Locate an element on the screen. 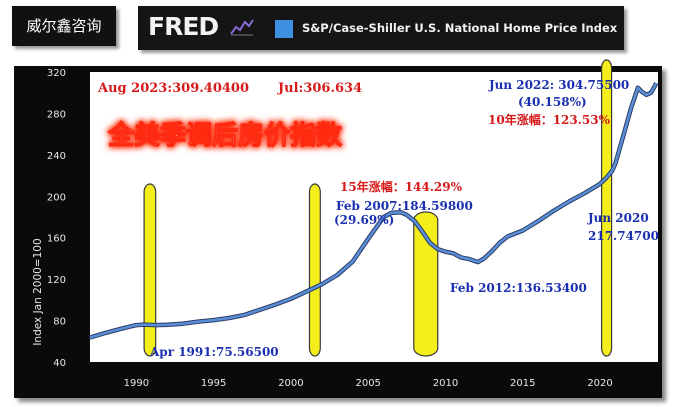 The width and height of the screenshot is (673, 407). latest-value-annotation: Aug 2023:309.40400 is located at coordinates (173, 88).